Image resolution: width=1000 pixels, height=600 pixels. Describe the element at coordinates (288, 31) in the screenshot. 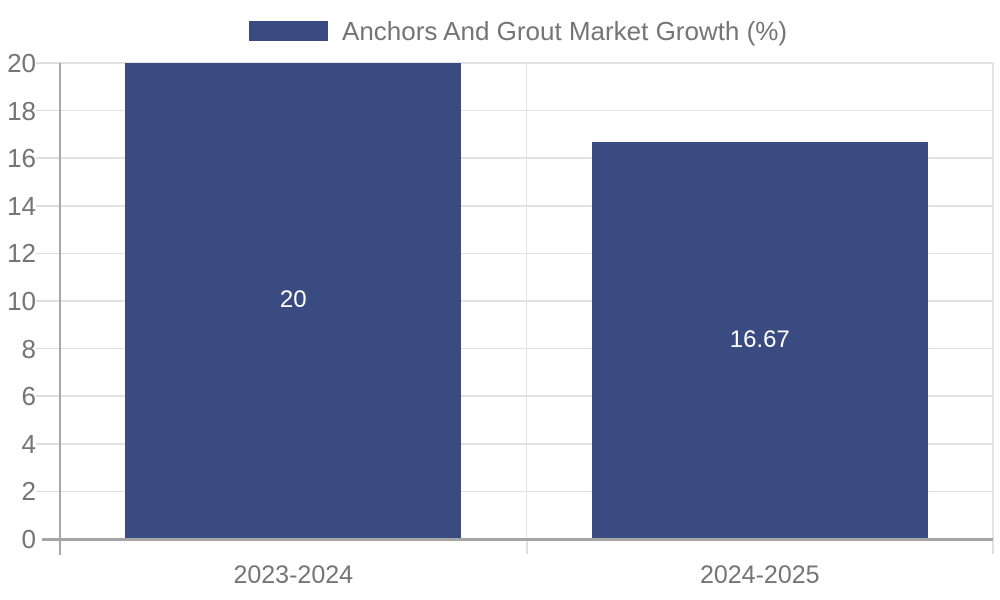

I see `legend-swatch` at that location.